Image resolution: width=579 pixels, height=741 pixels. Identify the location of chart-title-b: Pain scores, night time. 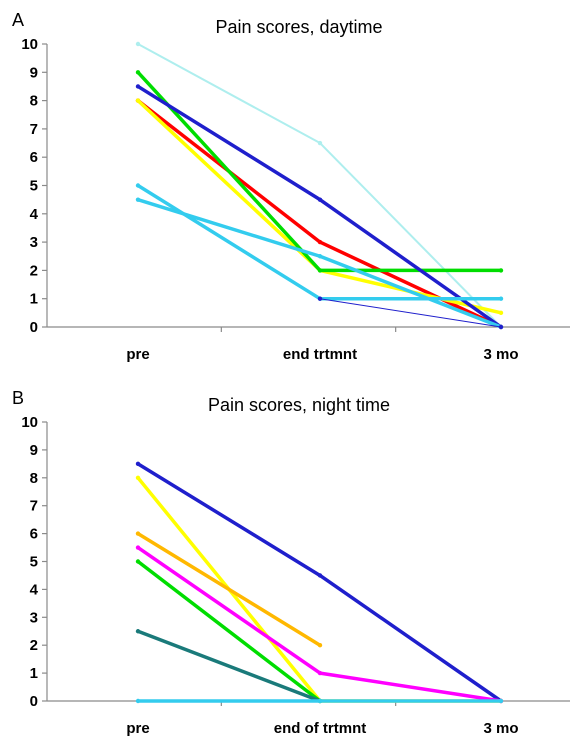
(299, 405).